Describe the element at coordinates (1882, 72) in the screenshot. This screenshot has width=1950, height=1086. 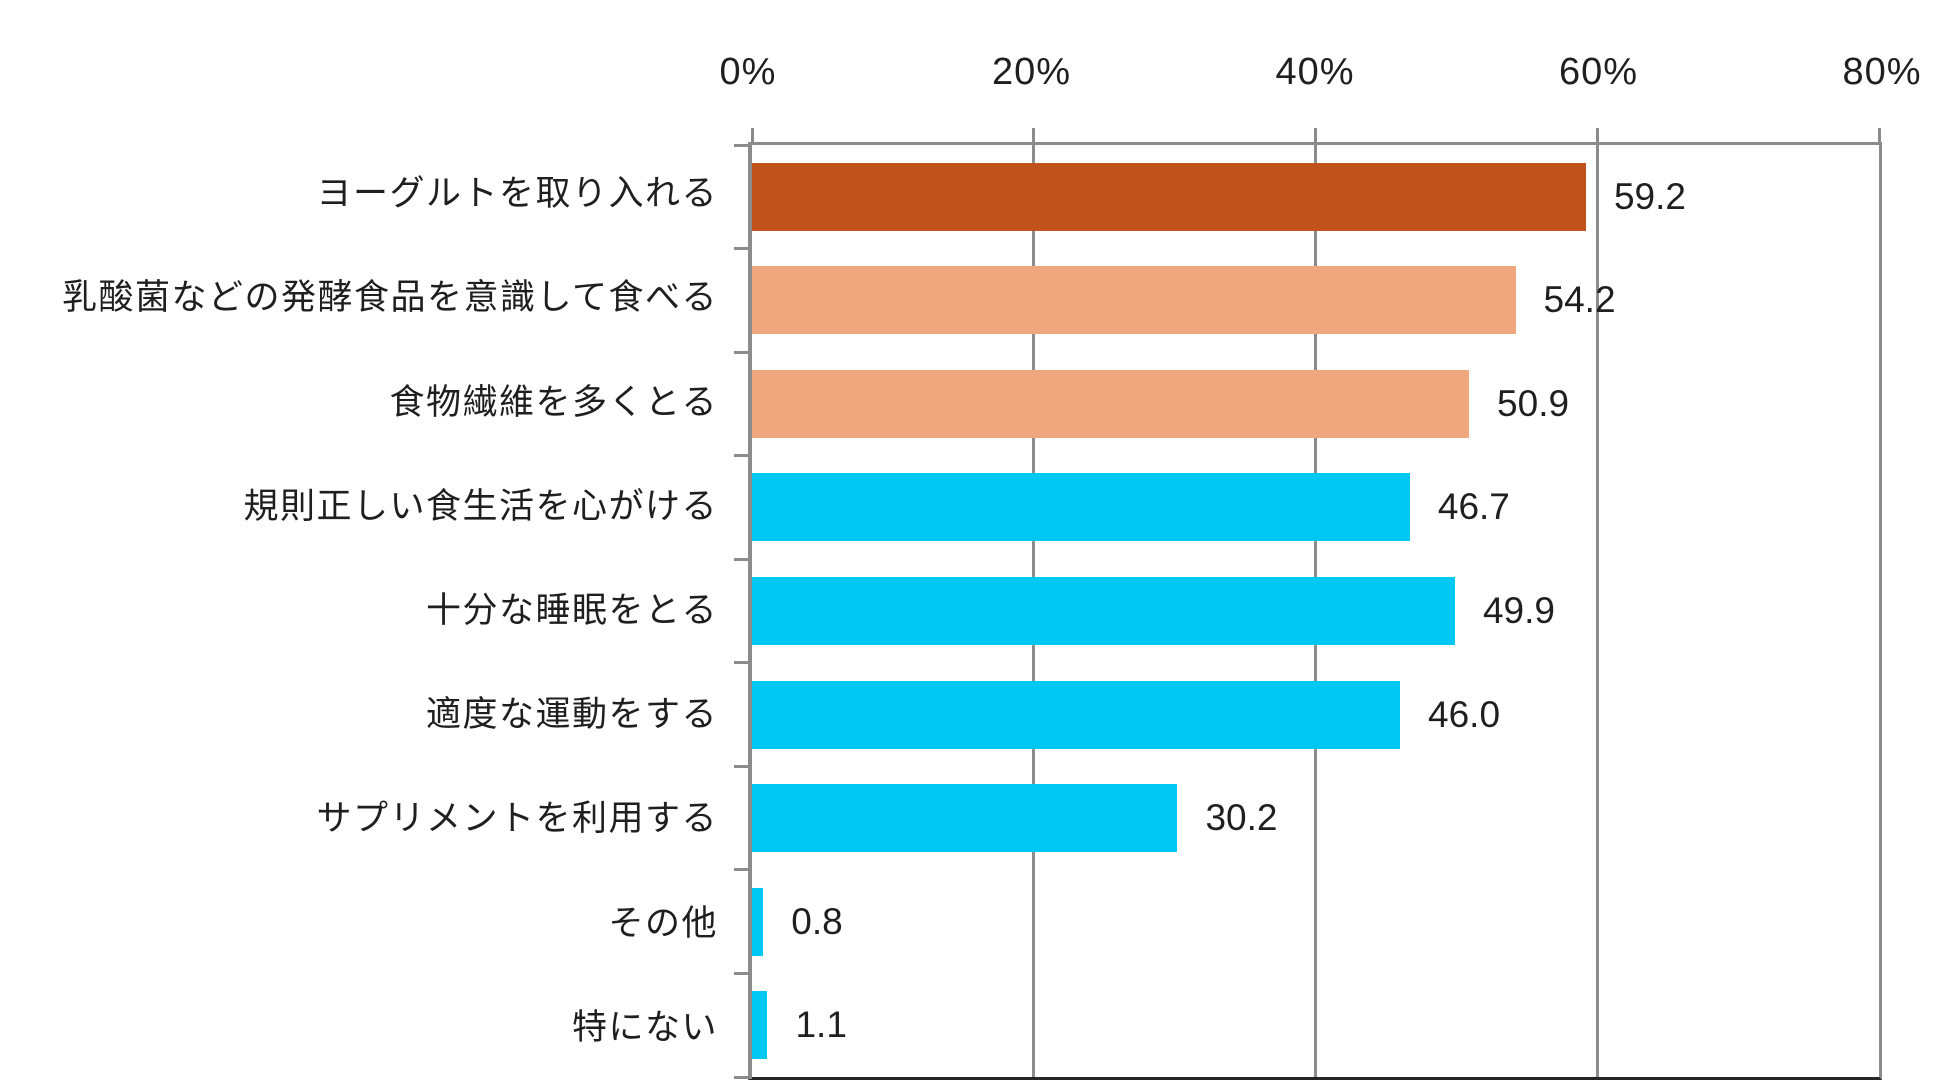
I see `x-axis-tick-label: 80%` at that location.